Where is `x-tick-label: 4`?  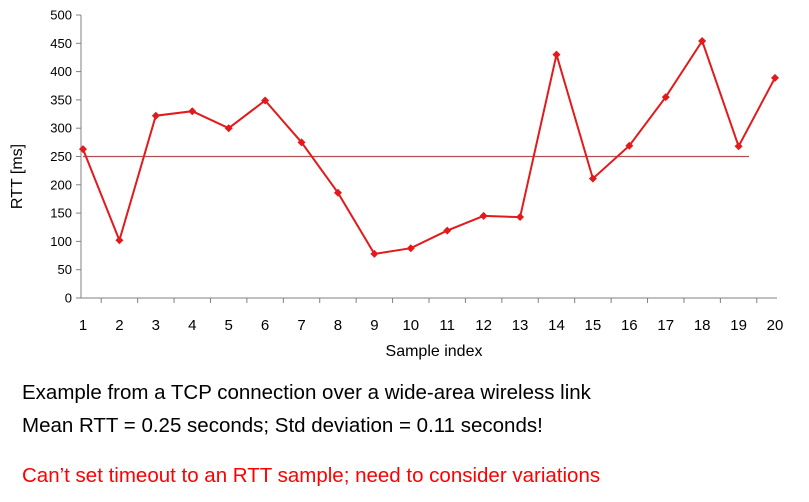 x-tick-label: 4 is located at coordinates (192, 325).